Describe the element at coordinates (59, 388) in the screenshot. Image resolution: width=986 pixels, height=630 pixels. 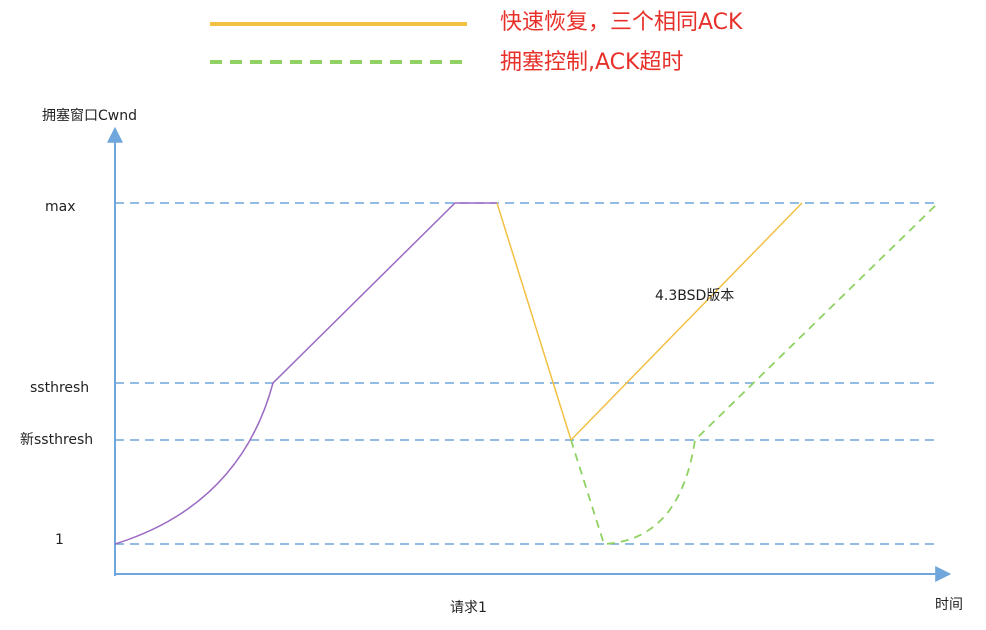
I see `level-label: ssthresh` at that location.